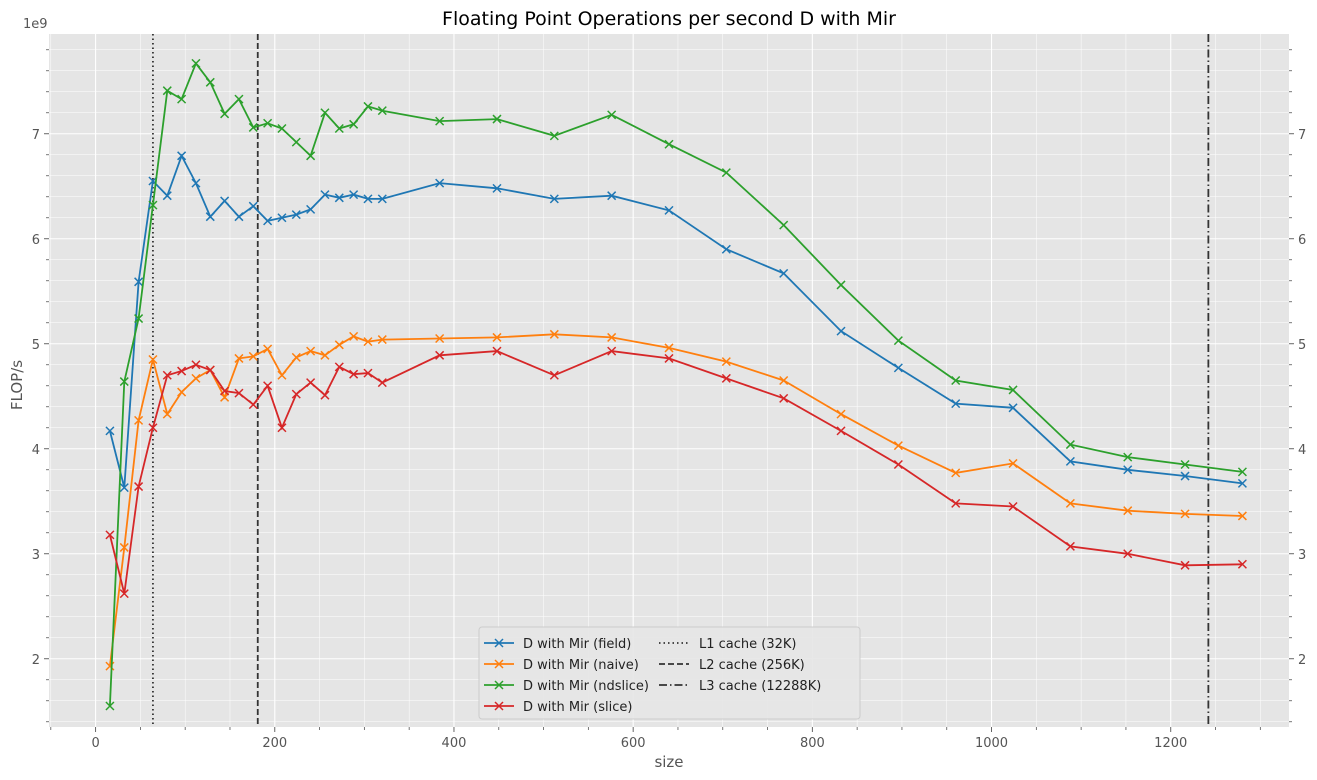 This screenshot has height=780, width=1317. Describe the element at coordinates (581, 665) in the screenshot. I see `legend-label: D with Mir (naive)` at that location.